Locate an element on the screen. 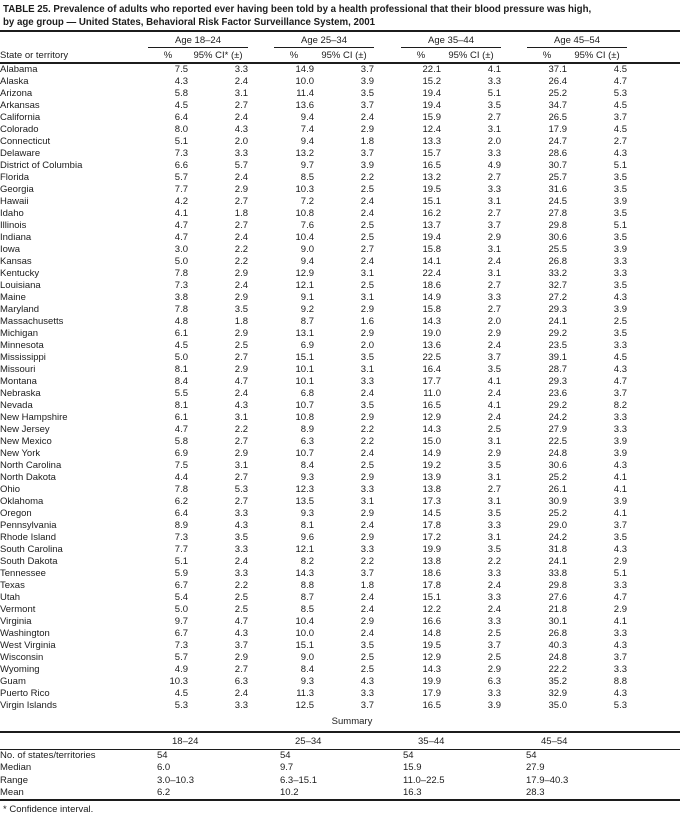 This screenshot has width=680, height=817. footnote: * Confidence interval. is located at coordinates (48, 810).